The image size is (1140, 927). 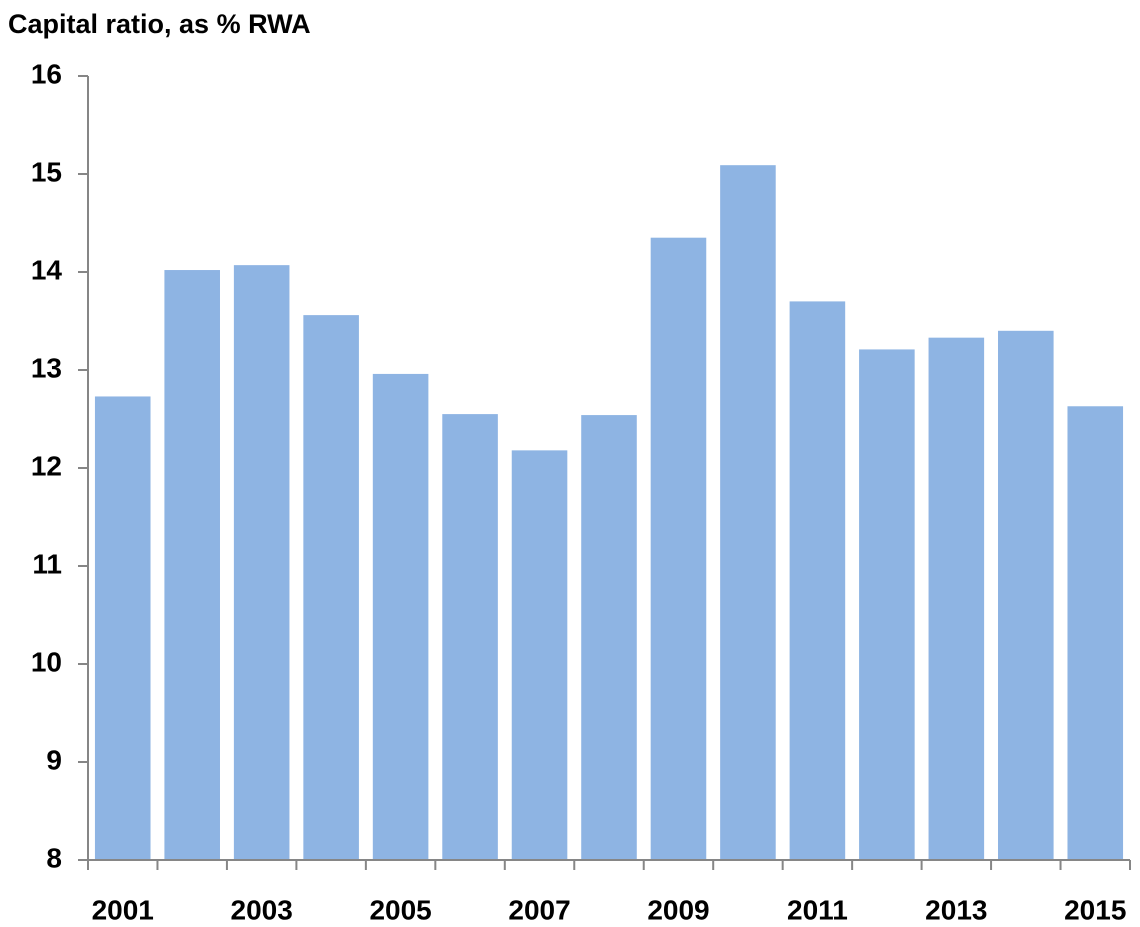 What do you see at coordinates (159, 24) in the screenshot?
I see `chart-title: Capital ratio, as % RWA` at bounding box center [159, 24].